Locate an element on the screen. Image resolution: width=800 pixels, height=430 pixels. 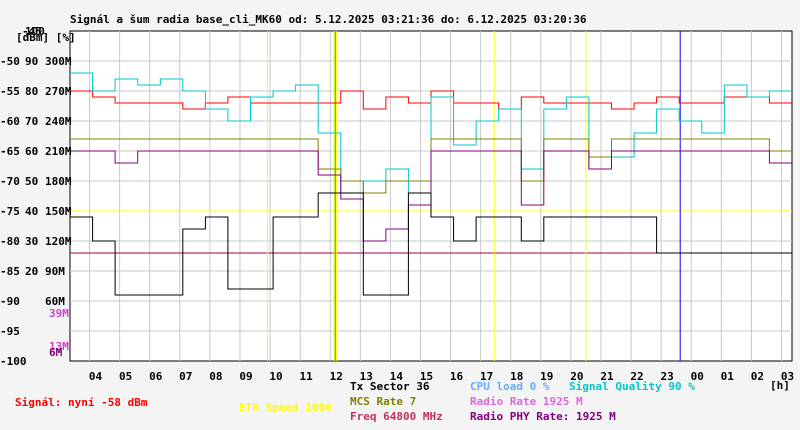
x-tick-label: 14 is located at coordinates (397, 376).